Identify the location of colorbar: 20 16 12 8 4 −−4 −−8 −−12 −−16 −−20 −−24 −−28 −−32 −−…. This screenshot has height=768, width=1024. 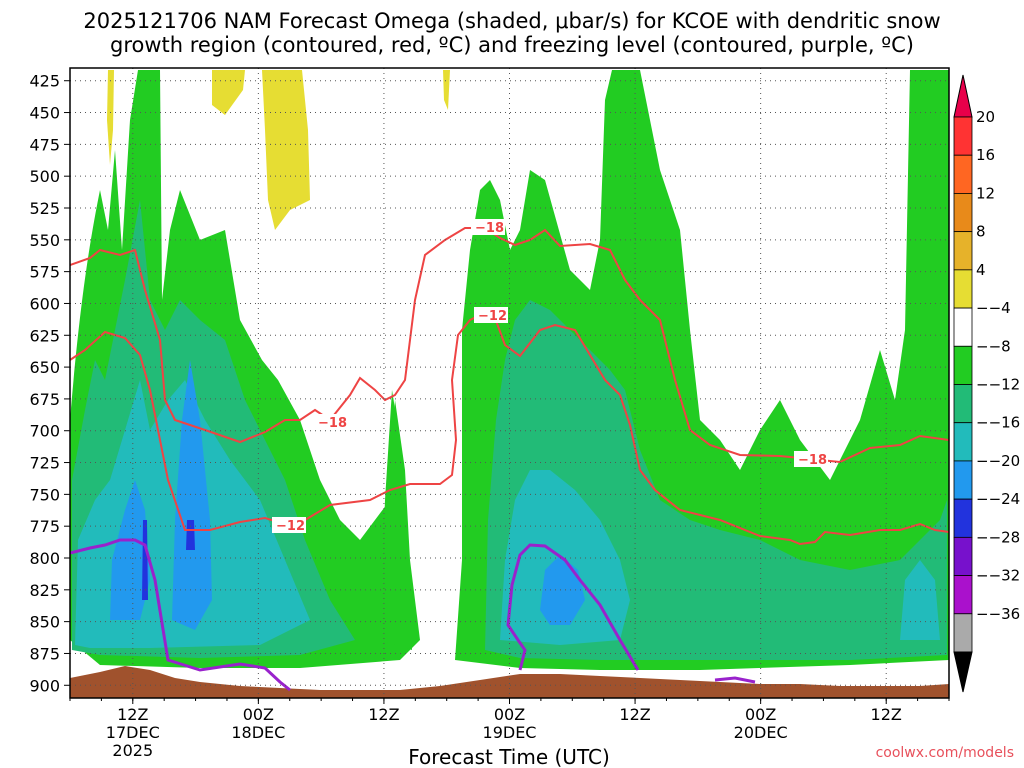
(986, 383).